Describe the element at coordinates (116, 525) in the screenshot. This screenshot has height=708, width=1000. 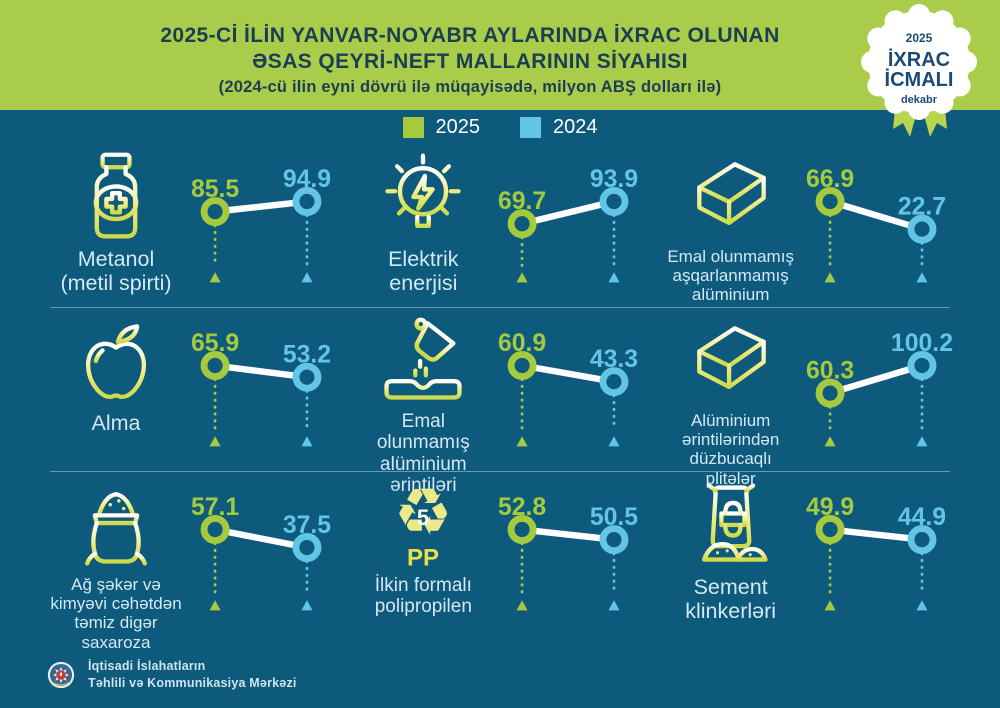
I see `sugar-sack-icon` at that location.